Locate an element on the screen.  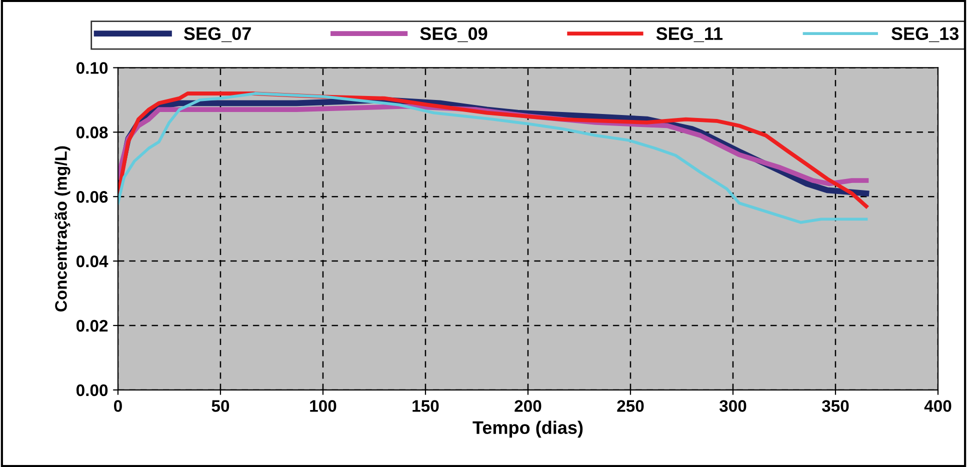
x-tick-label: 100 is located at coordinates (323, 406).